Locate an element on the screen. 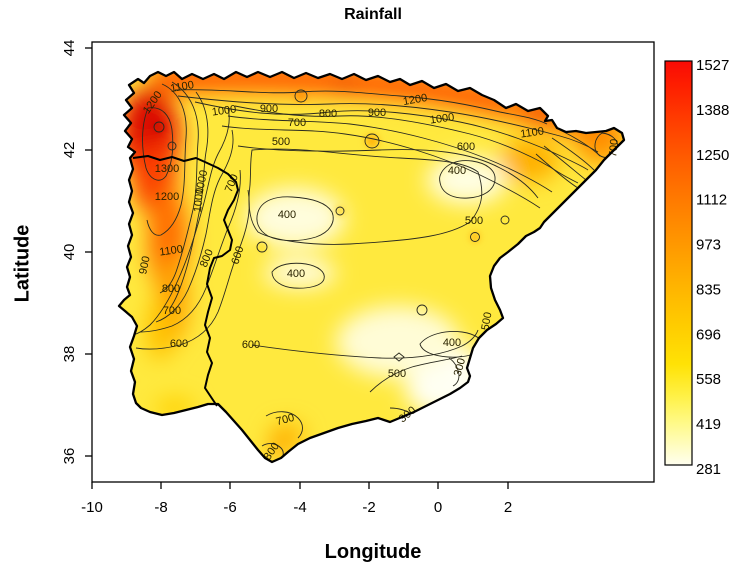 Image resolution: width=735 pixels, height=581 pixels. legend-tick-label: 973 is located at coordinates (708, 245).